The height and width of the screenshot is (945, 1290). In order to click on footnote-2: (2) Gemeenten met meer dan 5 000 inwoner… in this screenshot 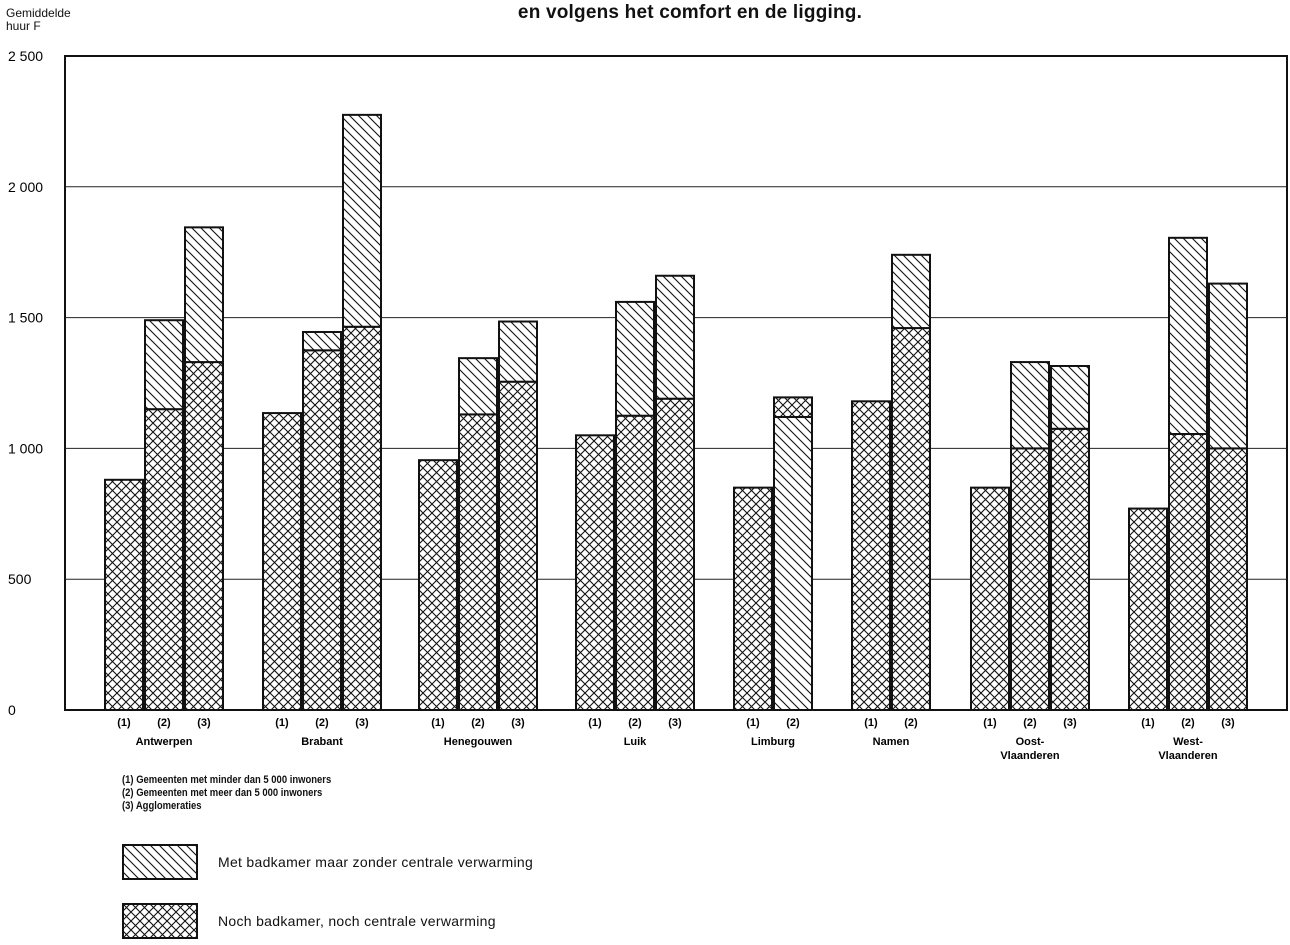, I will do `click(222, 793)`.